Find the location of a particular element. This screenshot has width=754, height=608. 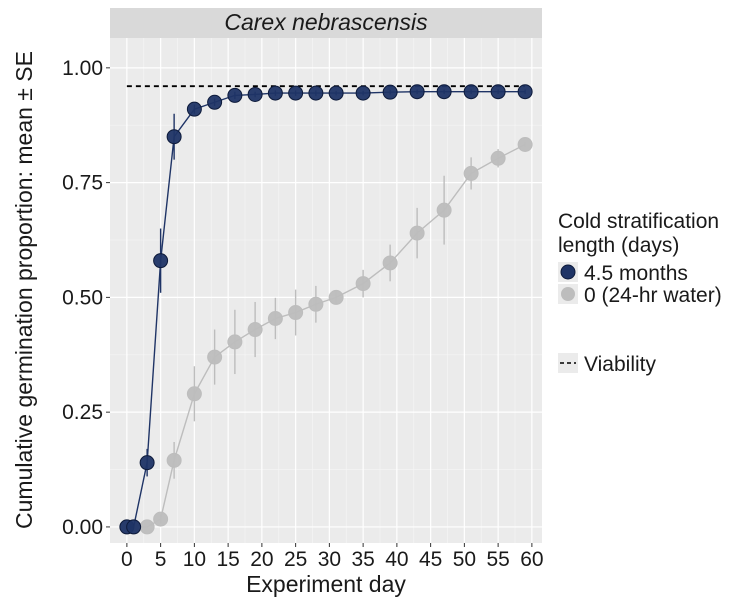

x-tick-label: 20 is located at coordinates (261, 559).